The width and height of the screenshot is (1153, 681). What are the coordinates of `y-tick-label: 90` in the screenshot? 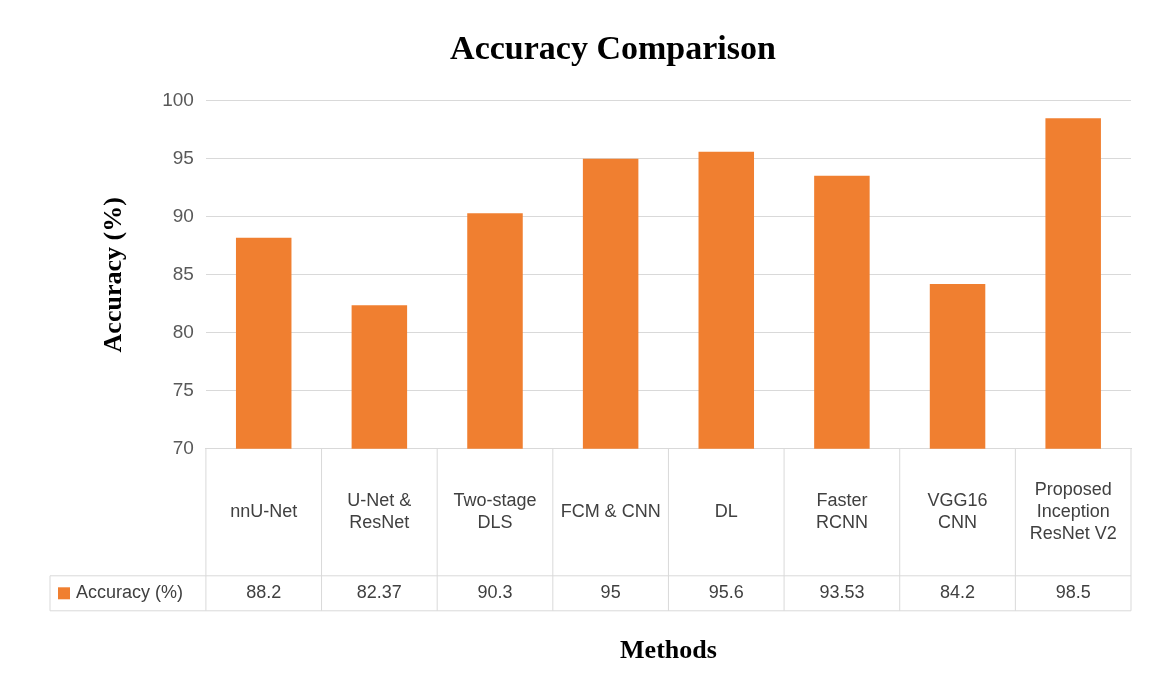 It's located at (183, 216).